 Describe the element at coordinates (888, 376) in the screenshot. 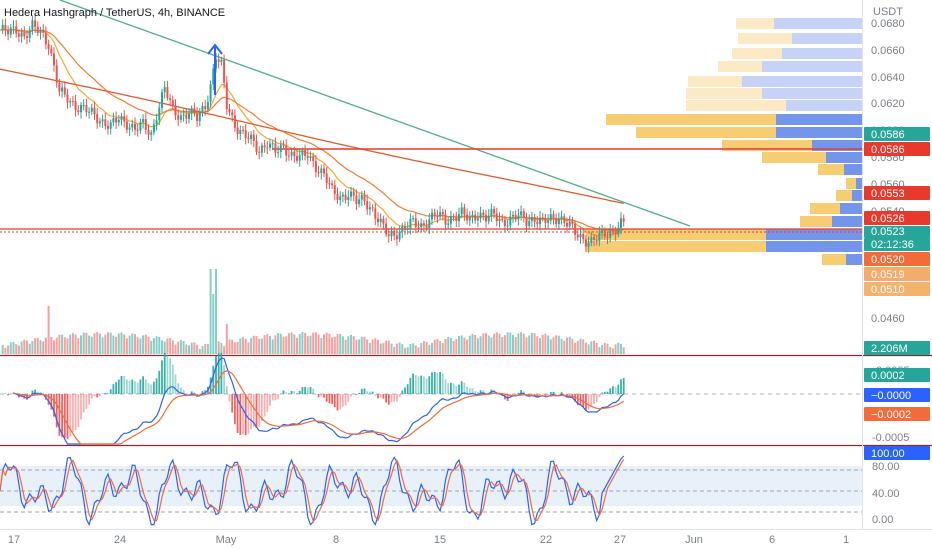

I see `macd-badge-label: 0.0002` at that location.